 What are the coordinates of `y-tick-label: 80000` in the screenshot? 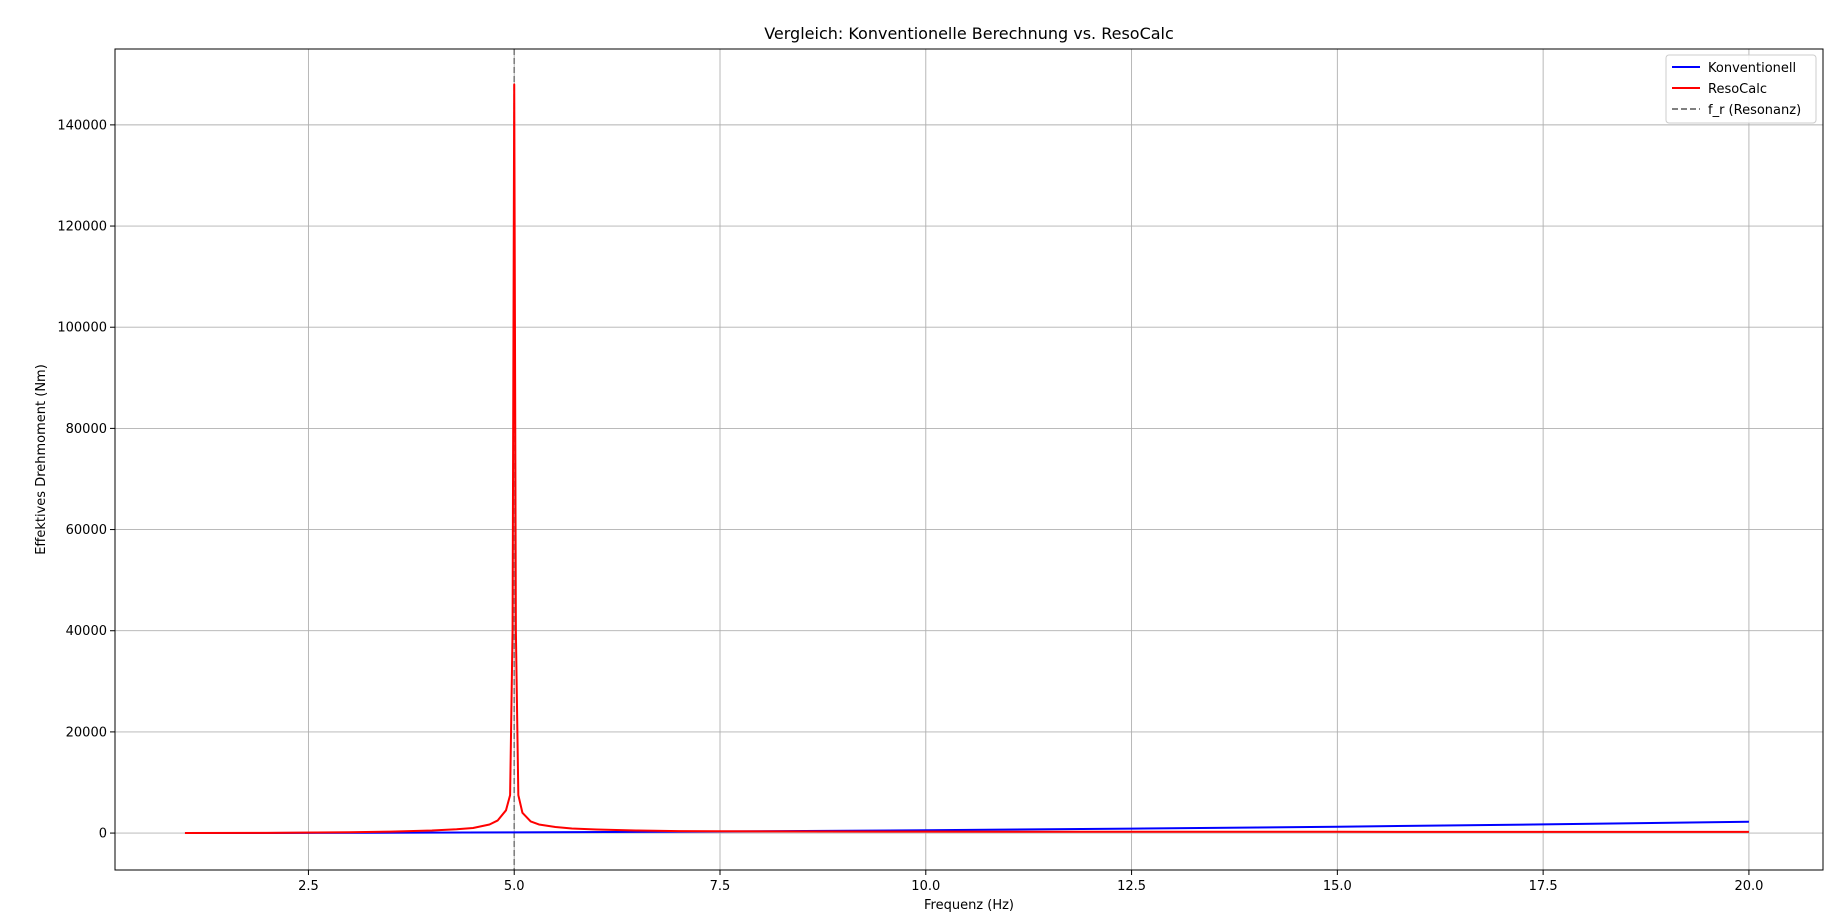 It's located at (86, 429).